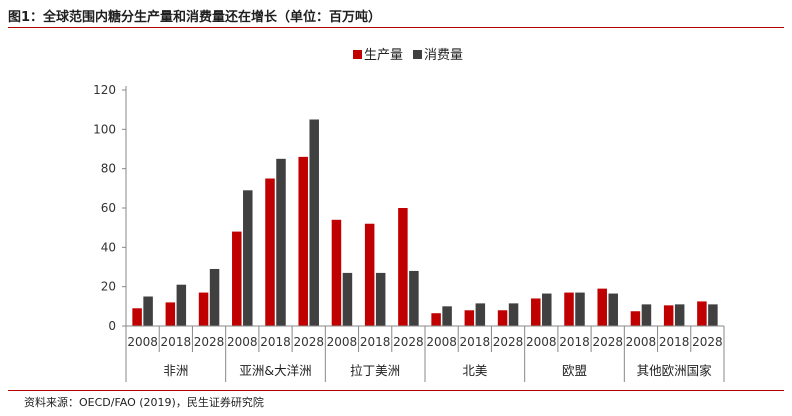 This screenshot has width=792, height=416. What do you see at coordinates (108, 169) in the screenshot?
I see `y-tick-label: 80` at bounding box center [108, 169].